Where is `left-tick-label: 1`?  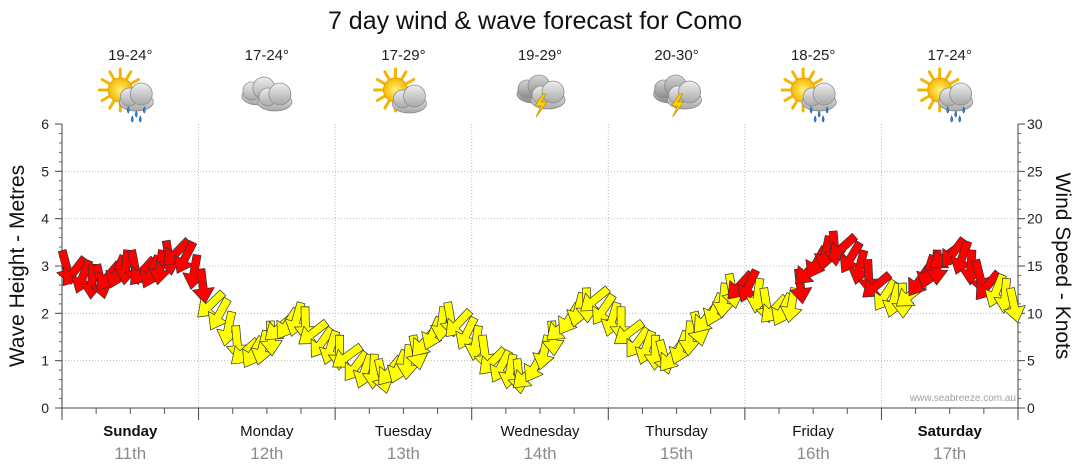
left-tick-label: 1 is located at coordinates (45, 361).